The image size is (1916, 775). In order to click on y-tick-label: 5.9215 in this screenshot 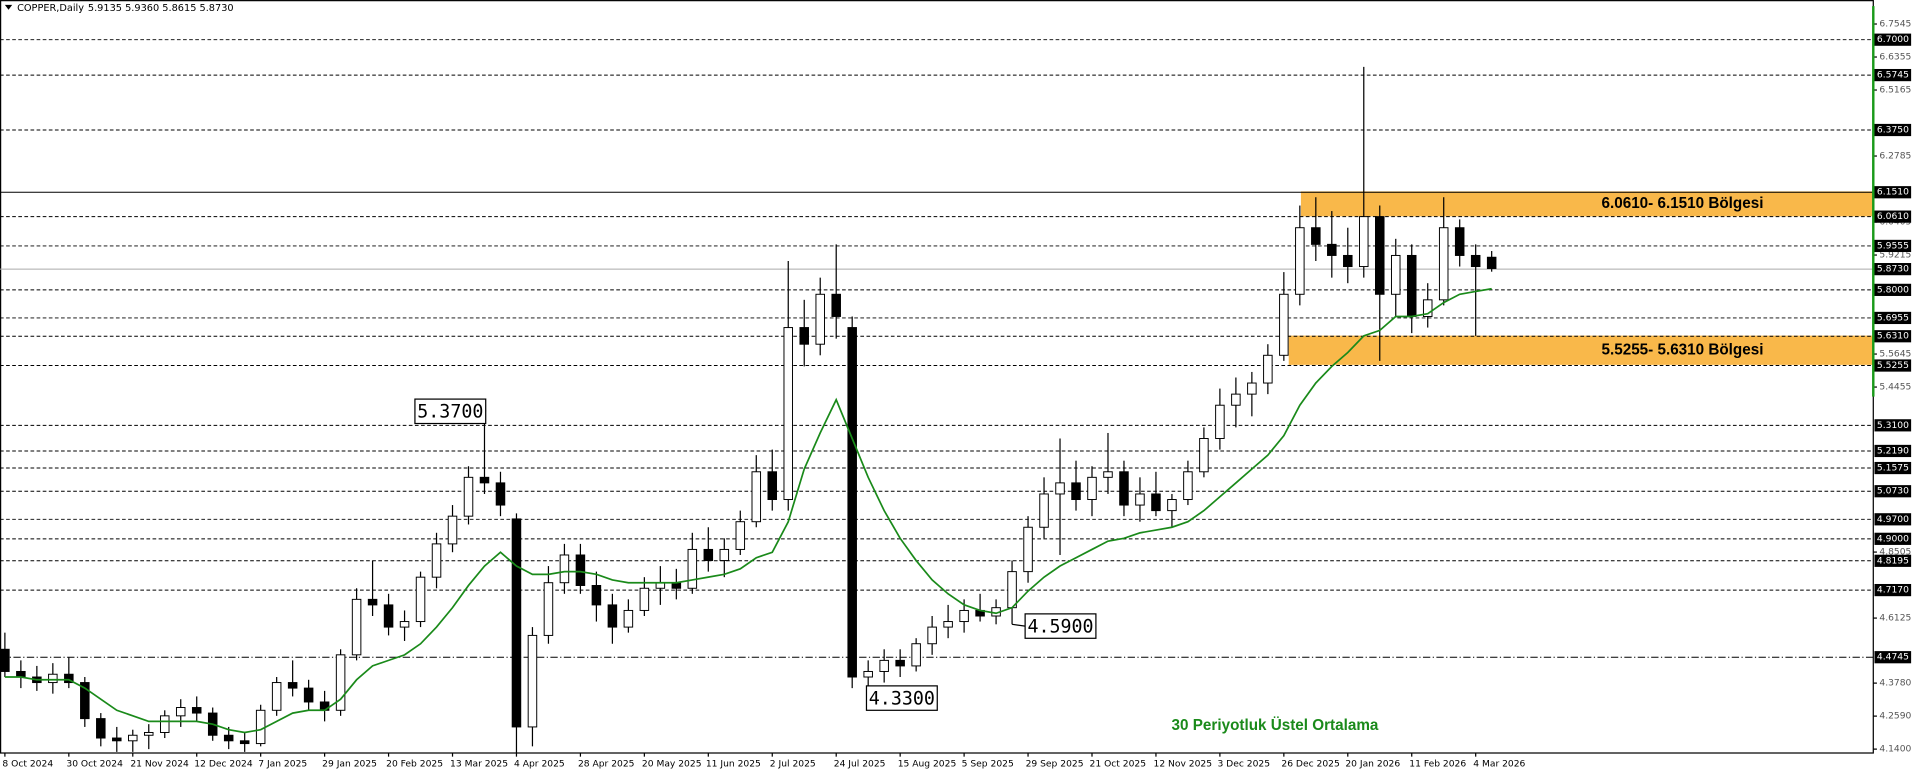, I will do `click(1895, 256)`.